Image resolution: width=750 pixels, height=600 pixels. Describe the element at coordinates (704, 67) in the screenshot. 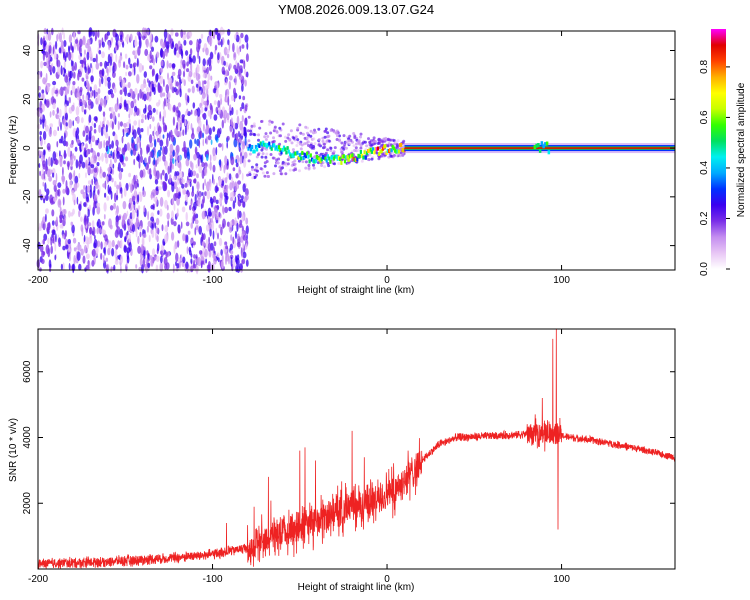

I see `colorbar-tick-label: 0.8` at that location.